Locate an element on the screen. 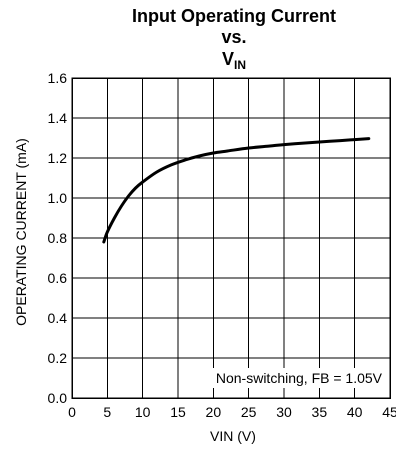 The width and height of the screenshot is (396, 449). chart-title-line1: Input Operating Current is located at coordinates (234, 16).